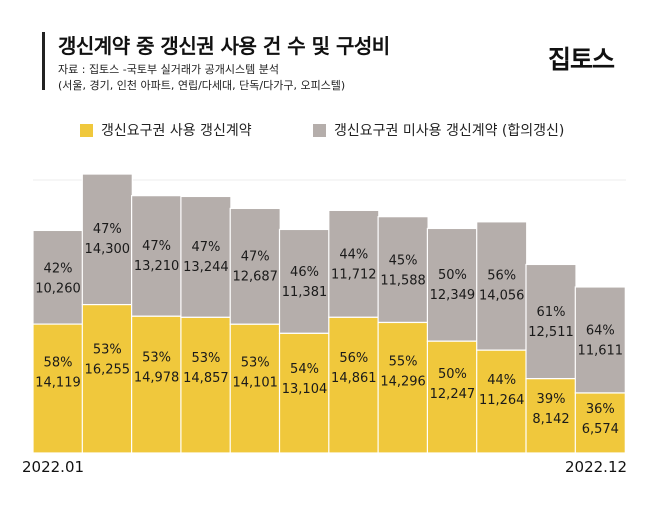  Describe the element at coordinates (453, 394) in the screenshot. I see `label-used-value-9: 12,247` at that location.